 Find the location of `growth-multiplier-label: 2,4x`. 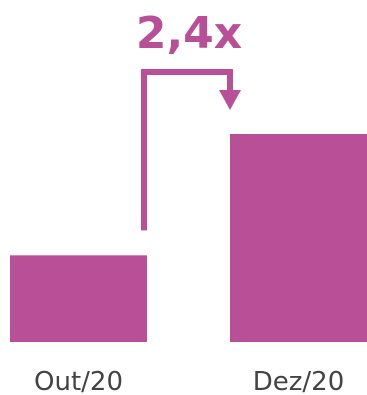

growth-multiplier-label: 2,4x is located at coordinates (189, 33).